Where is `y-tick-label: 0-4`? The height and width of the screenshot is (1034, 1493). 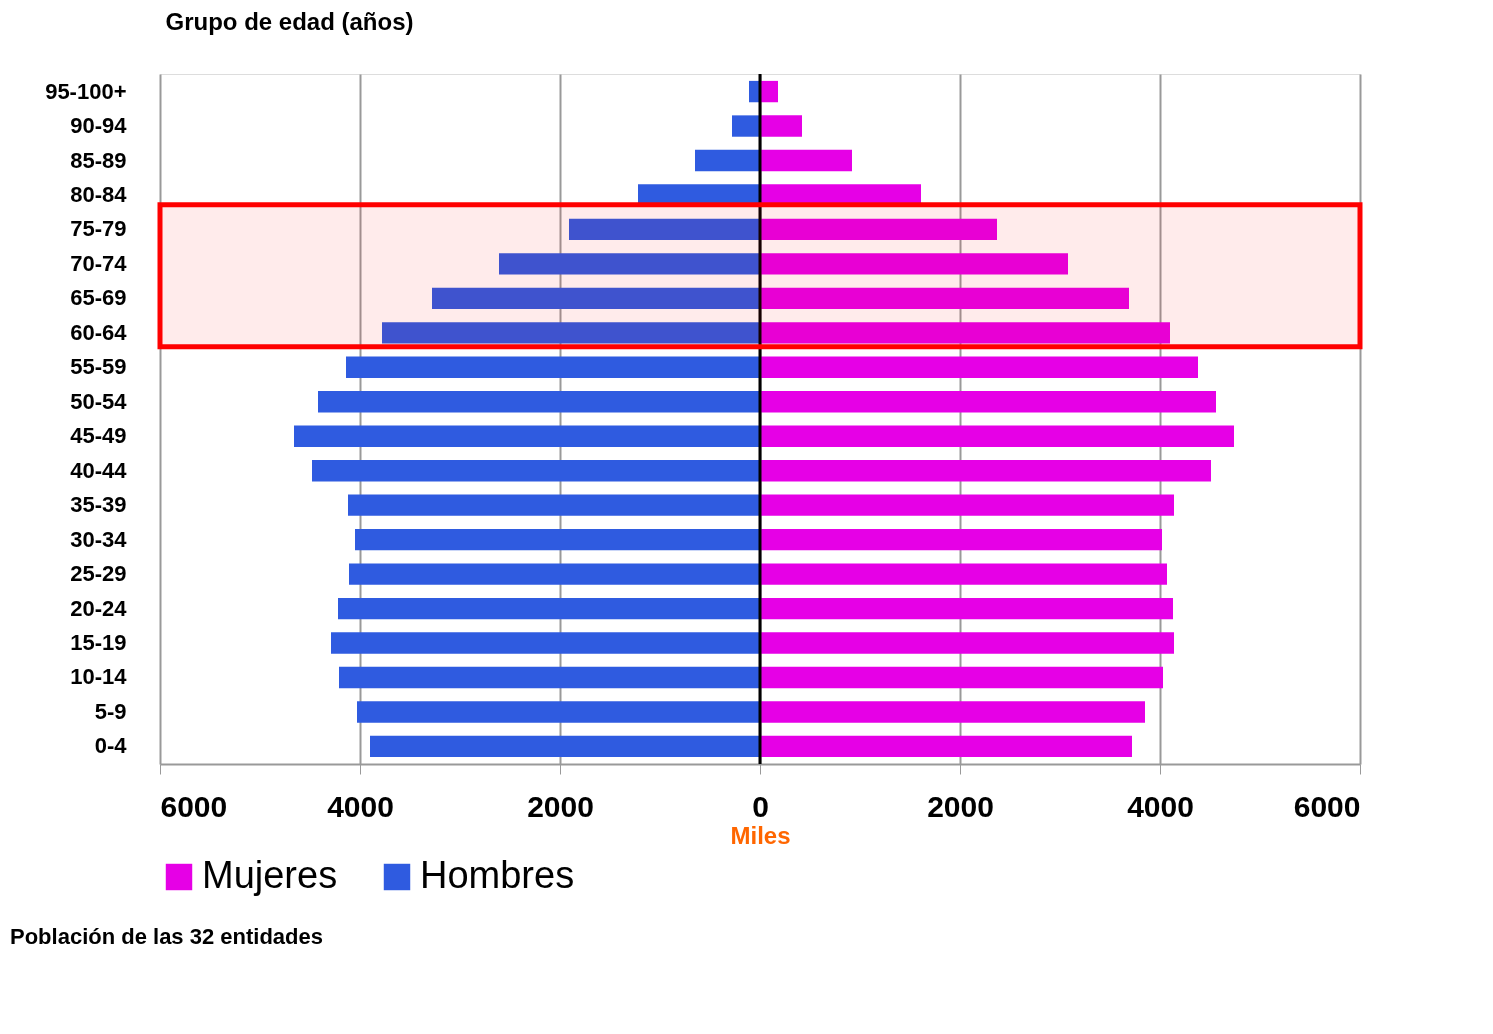
y-tick-label: 0-4 is located at coordinates (111, 746).